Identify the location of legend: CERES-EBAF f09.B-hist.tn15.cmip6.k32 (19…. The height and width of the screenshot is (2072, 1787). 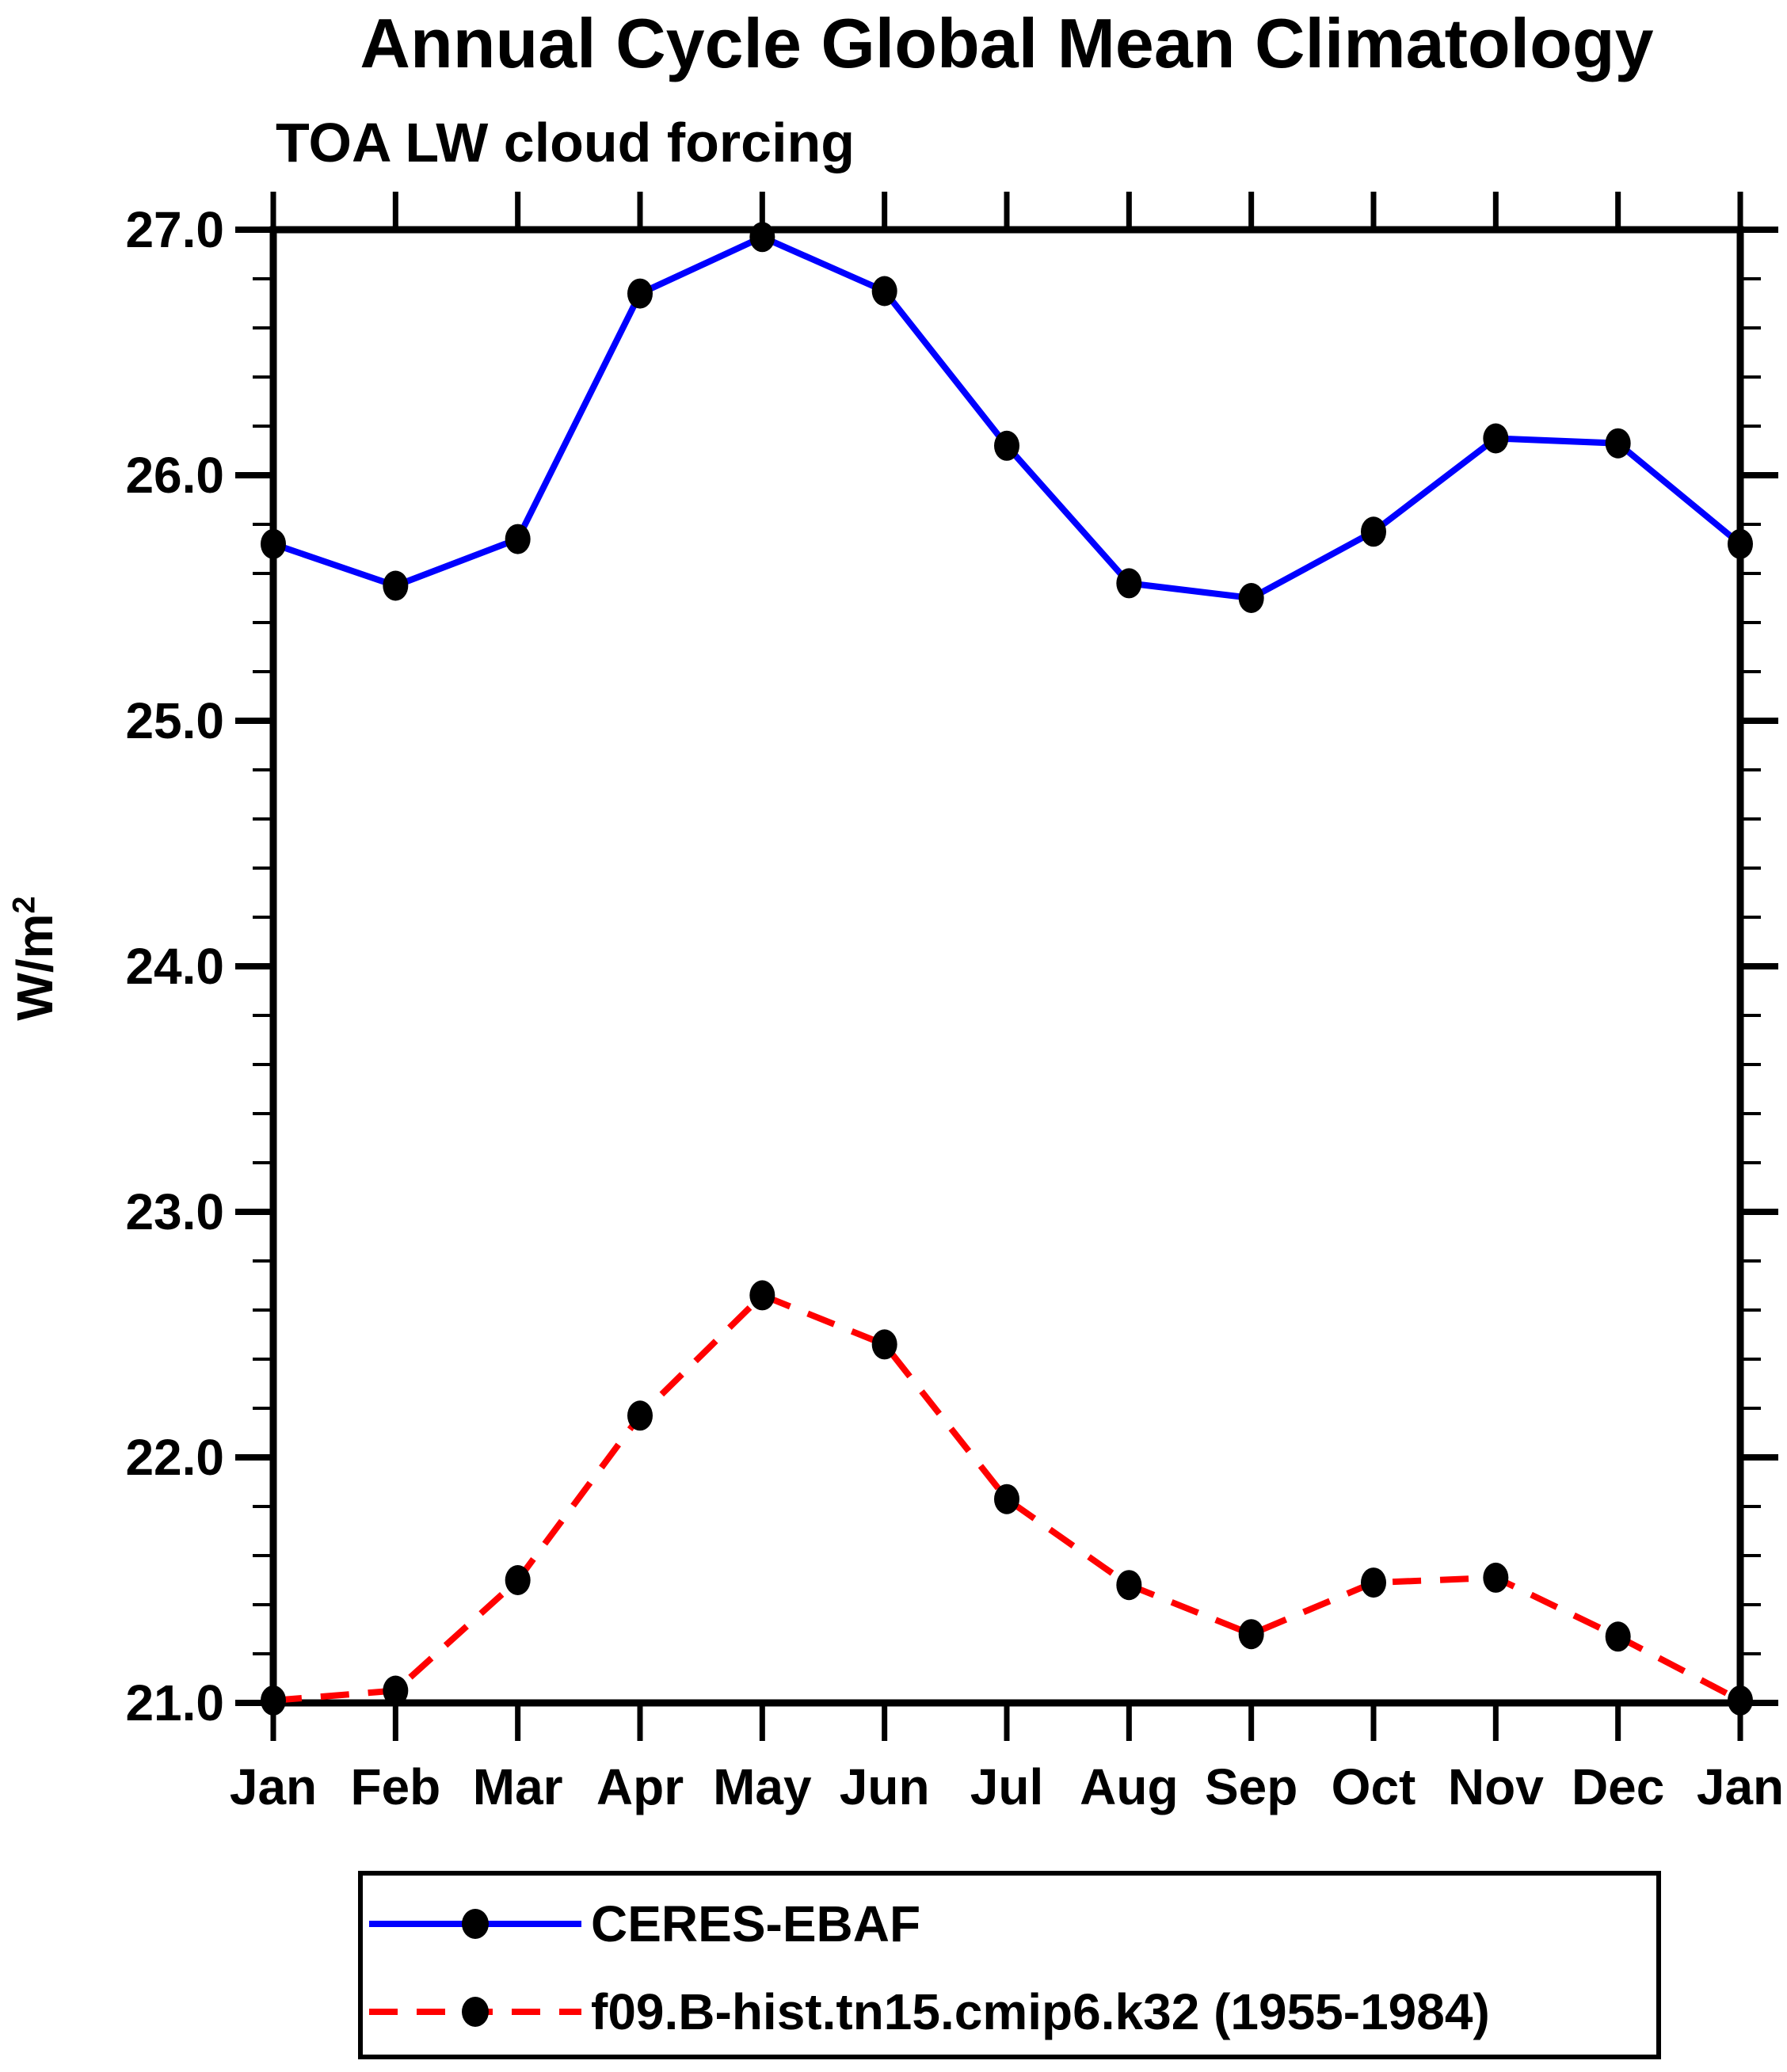
(1010, 1965).